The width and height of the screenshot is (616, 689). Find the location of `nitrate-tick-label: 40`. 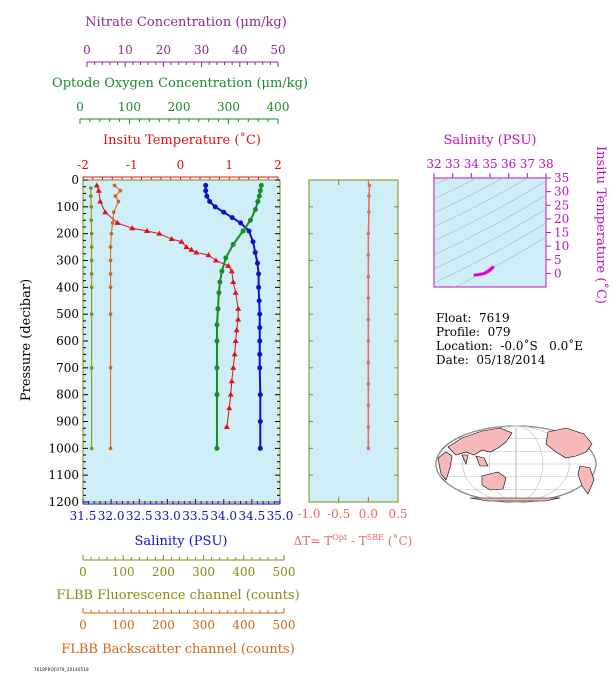

nitrate-tick-label: 40 is located at coordinates (239, 50).